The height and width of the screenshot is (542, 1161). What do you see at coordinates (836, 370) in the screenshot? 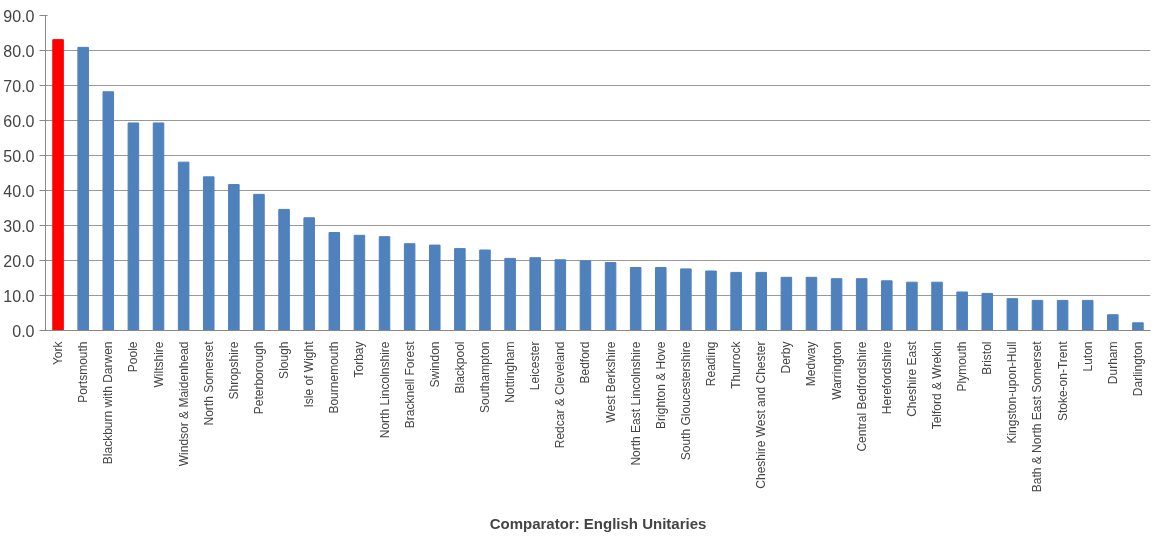
I see `x-tick-label: Warrington` at bounding box center [836, 370].